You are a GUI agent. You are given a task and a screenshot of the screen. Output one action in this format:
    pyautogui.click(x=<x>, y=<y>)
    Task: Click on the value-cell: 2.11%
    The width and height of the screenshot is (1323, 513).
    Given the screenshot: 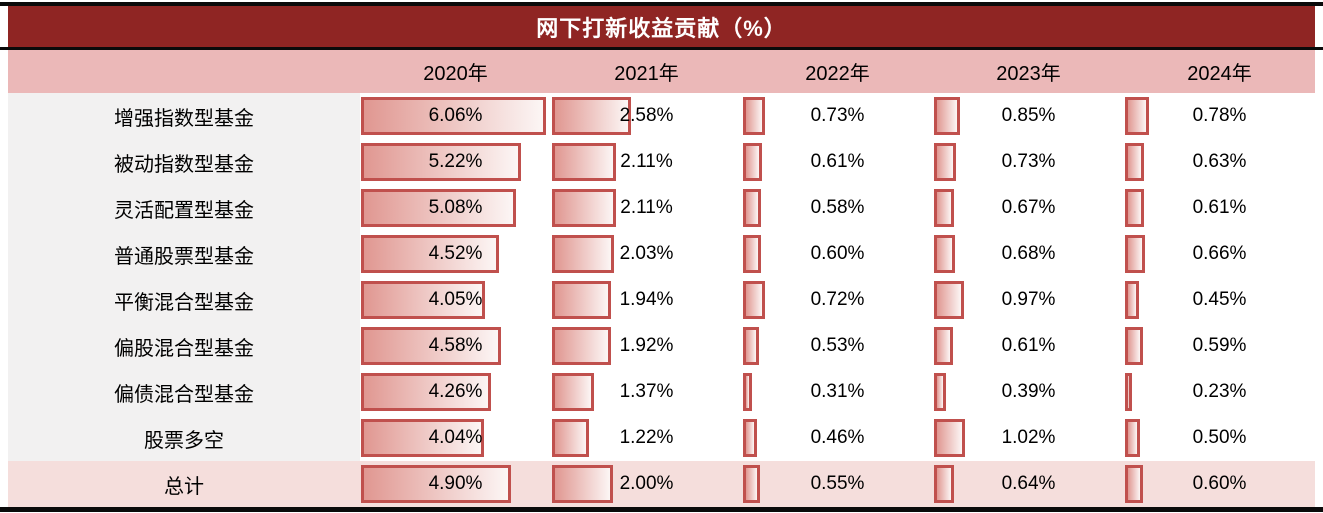 What is the action you would take?
    pyautogui.click(x=646, y=162)
    